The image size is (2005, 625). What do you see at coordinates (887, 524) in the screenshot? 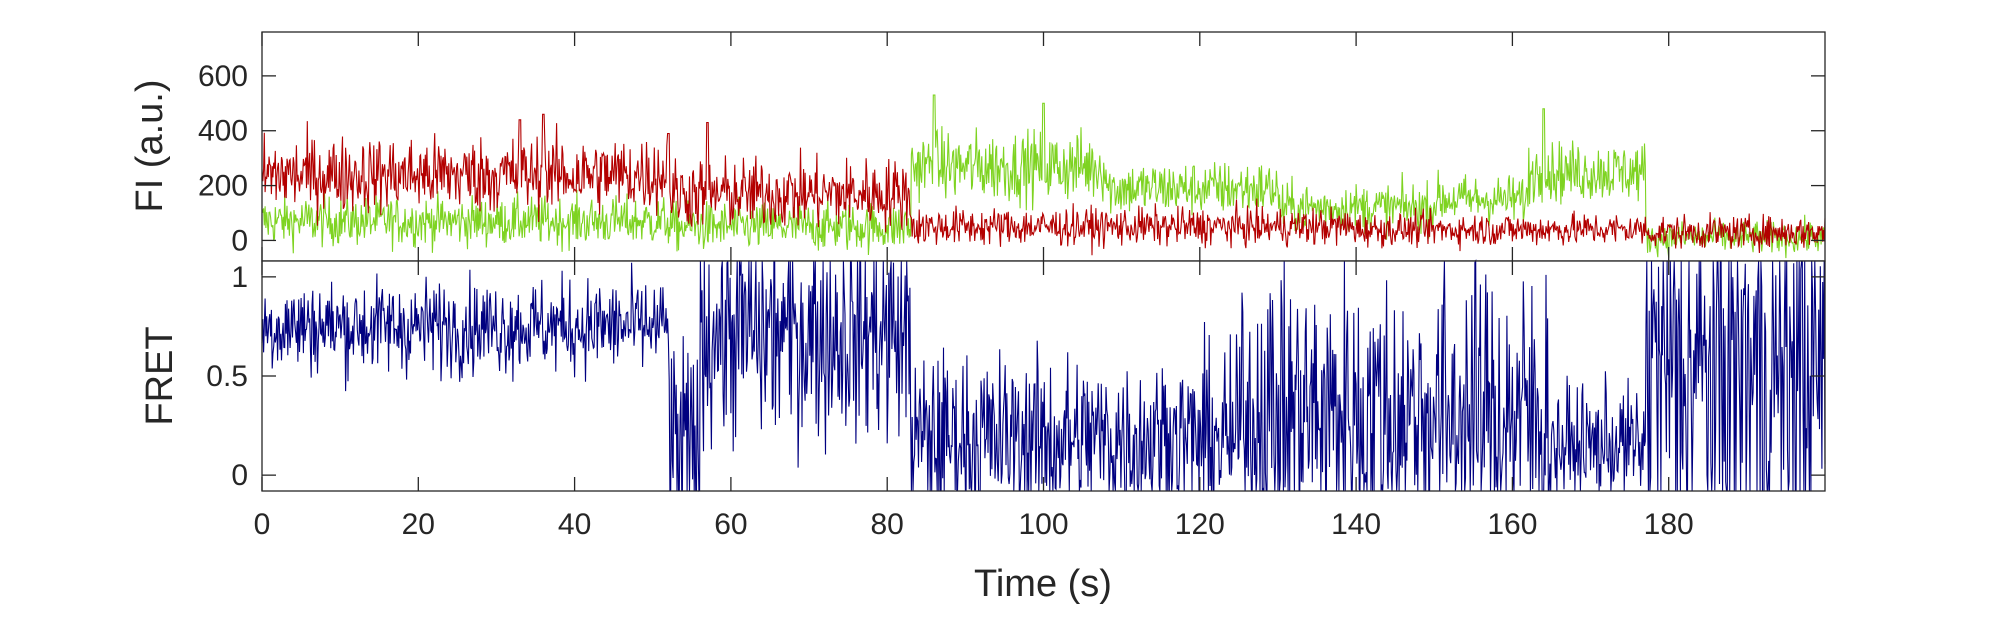
I see `x-tick-label: 80` at bounding box center [887, 524].